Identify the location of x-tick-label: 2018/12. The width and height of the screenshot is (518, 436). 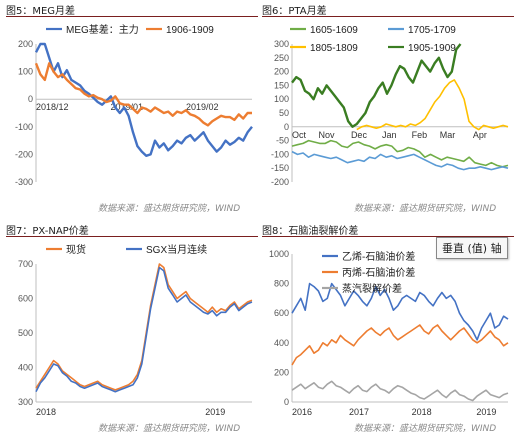
(52, 107).